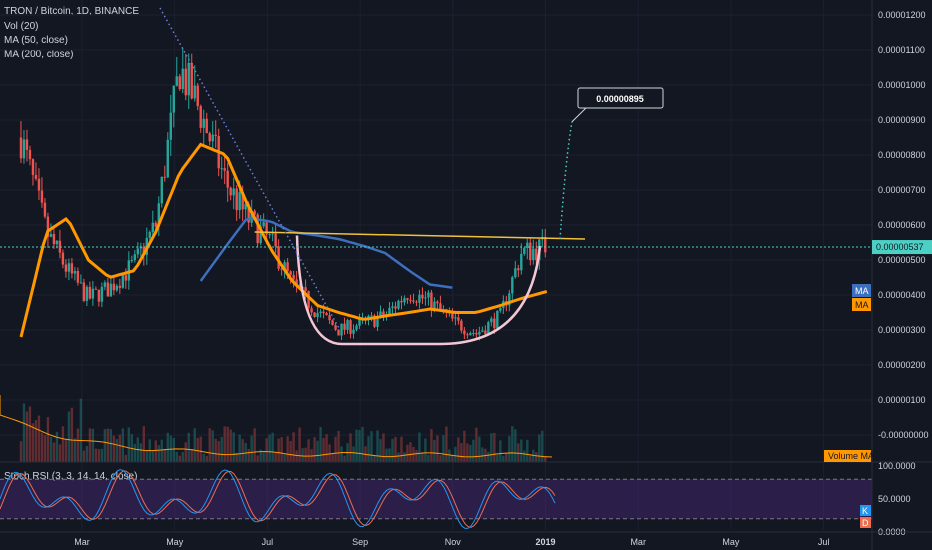 The image size is (932, 550). Describe the element at coordinates (580, 114) in the screenshot. I see `annotation-connector` at that location.